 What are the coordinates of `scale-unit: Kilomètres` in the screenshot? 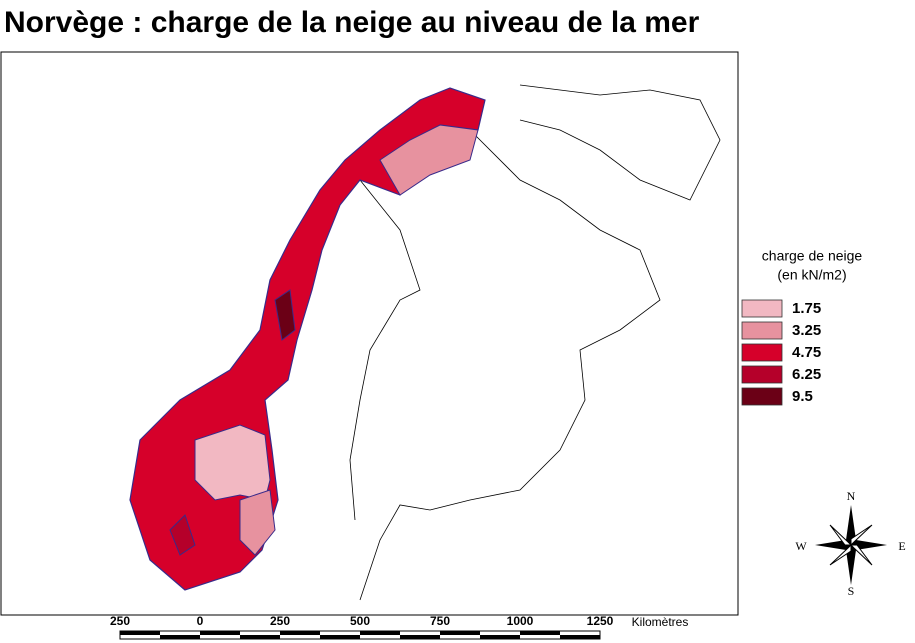 It's located at (660, 622).